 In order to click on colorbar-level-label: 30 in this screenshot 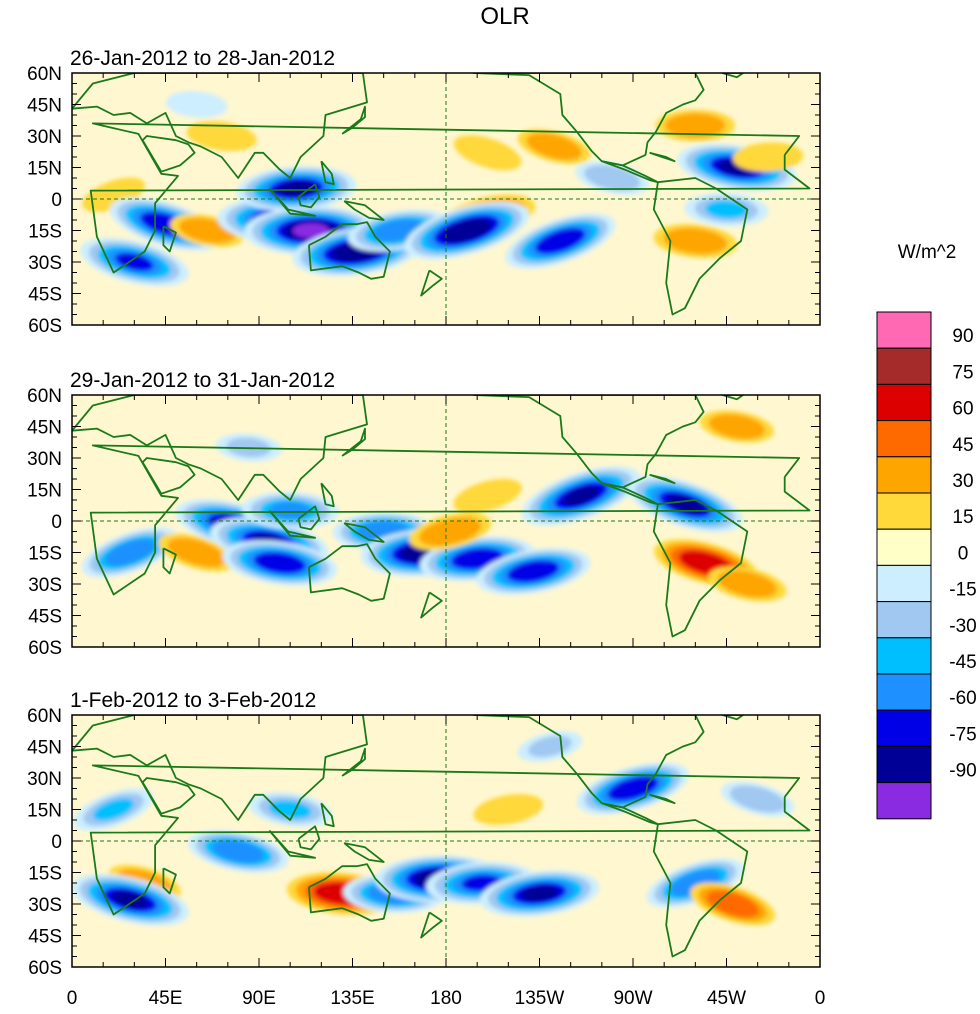, I will do `click(962, 481)`.